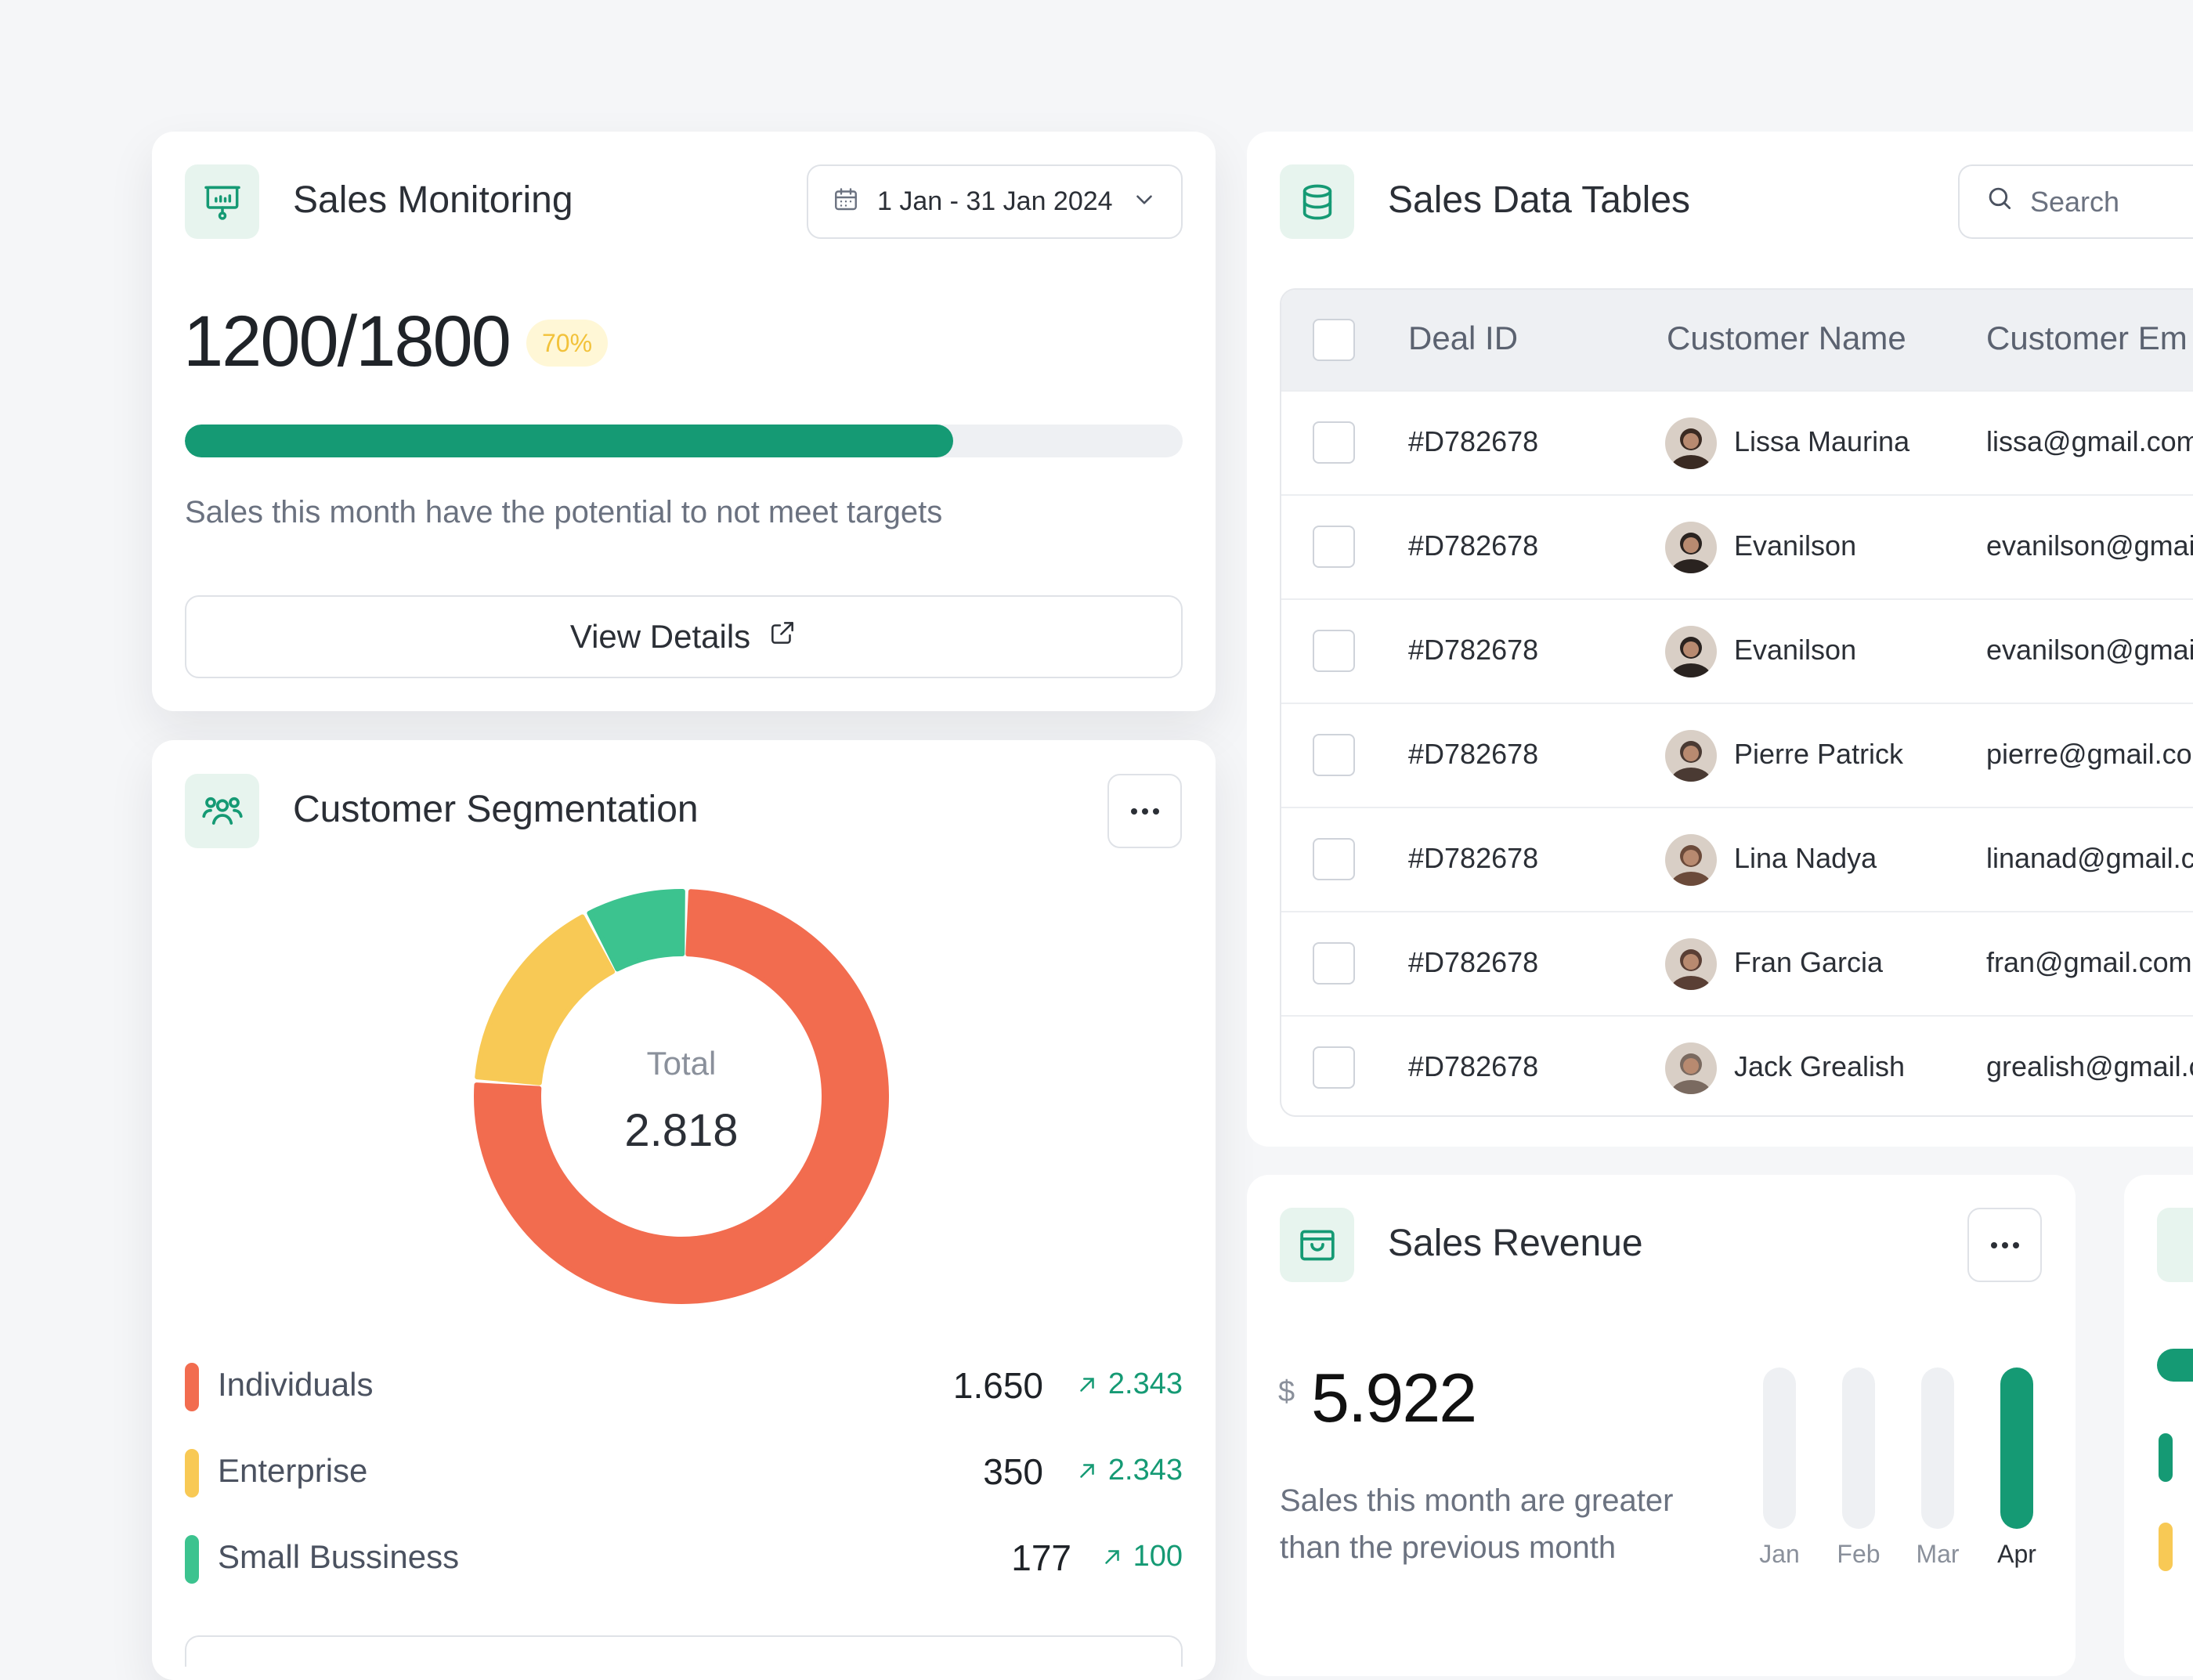 The width and height of the screenshot is (2193, 1680). What do you see at coordinates (1858, 1448) in the screenshot?
I see `revenue-bar-feb` at bounding box center [1858, 1448].